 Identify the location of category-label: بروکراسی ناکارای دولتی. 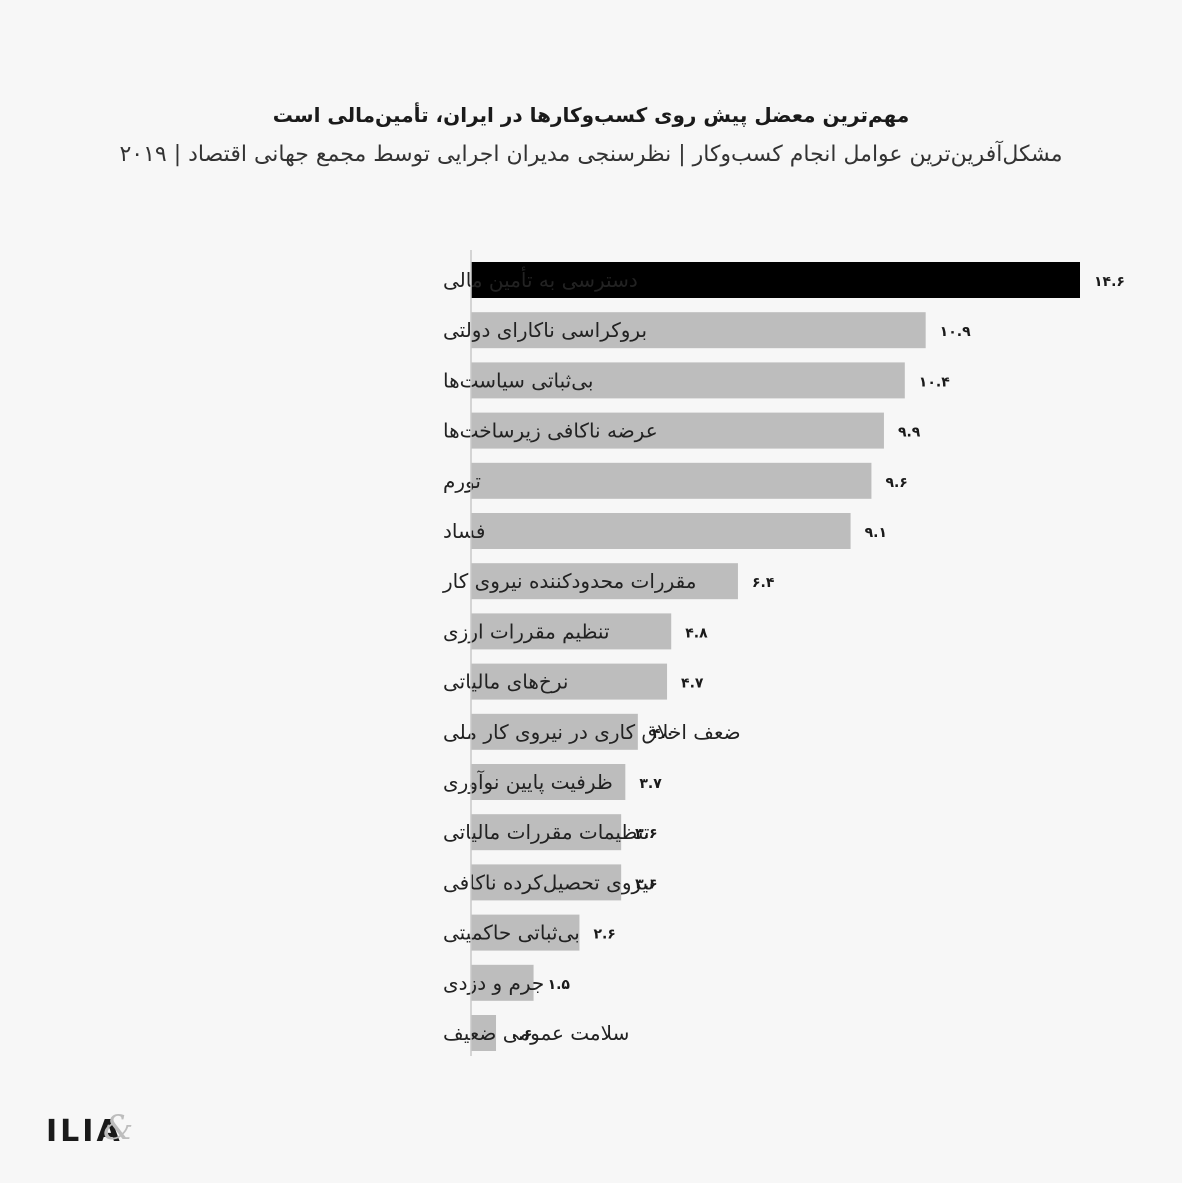
(545, 330).